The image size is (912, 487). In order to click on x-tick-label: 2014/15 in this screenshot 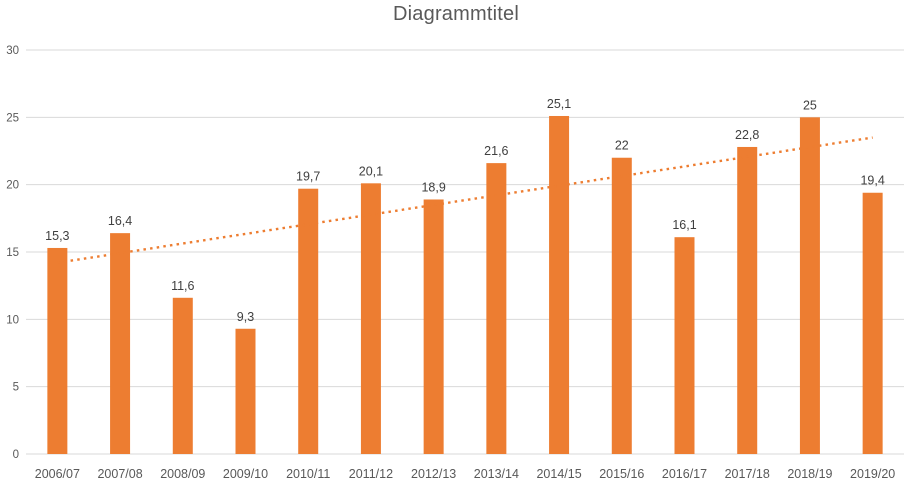, I will do `click(558, 474)`.